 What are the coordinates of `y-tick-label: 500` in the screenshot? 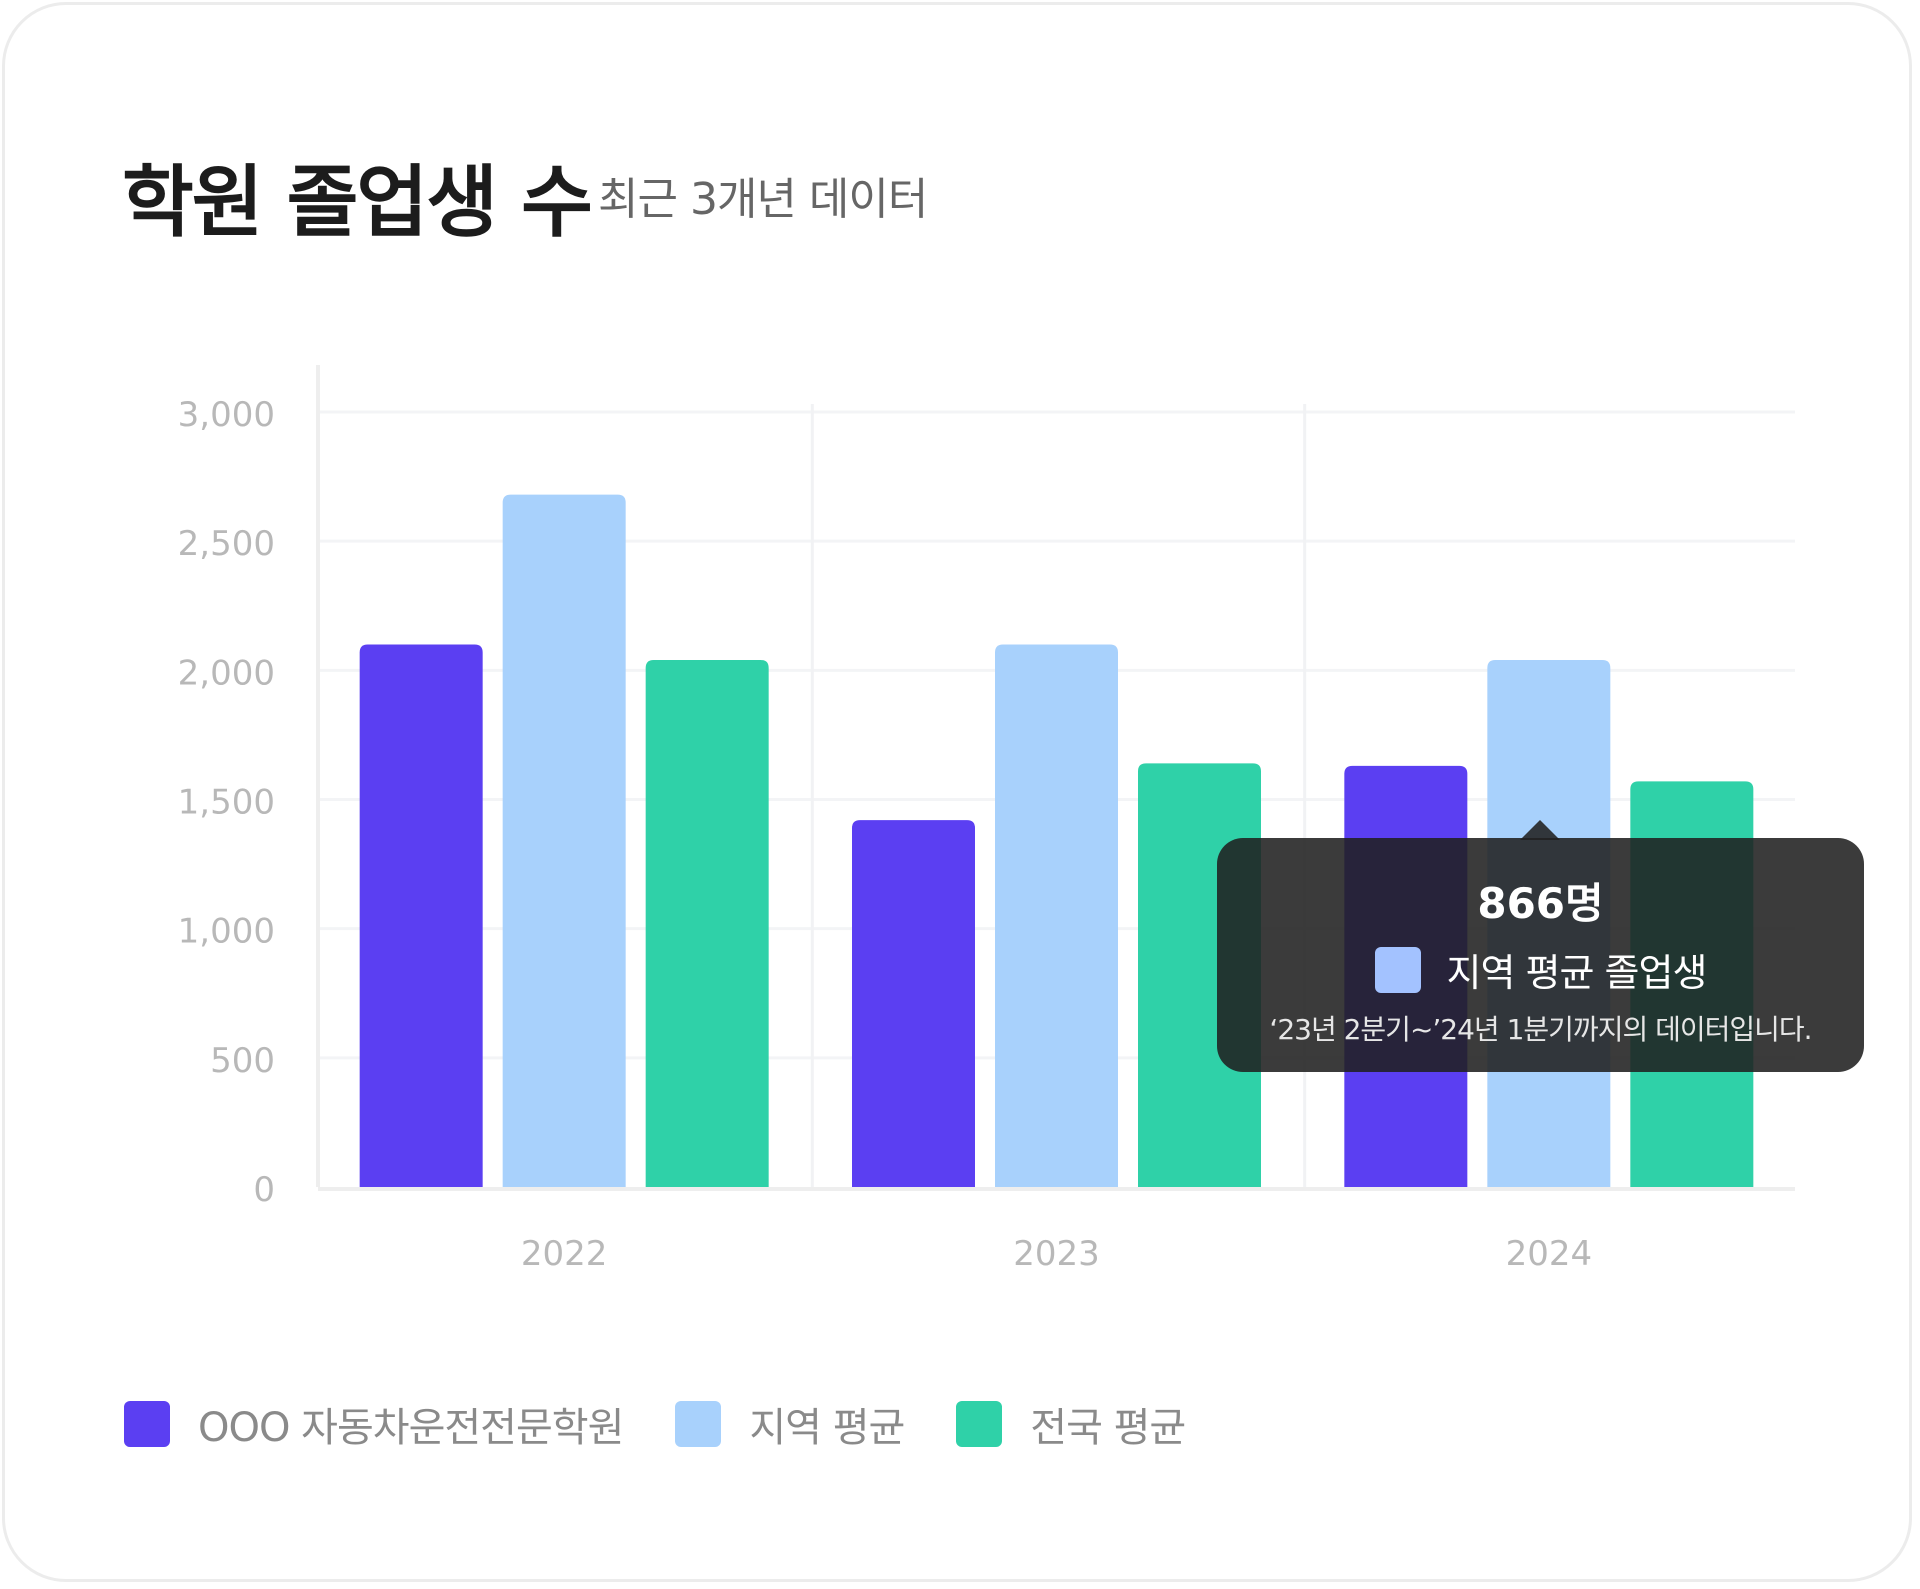 It's located at (242, 1061).